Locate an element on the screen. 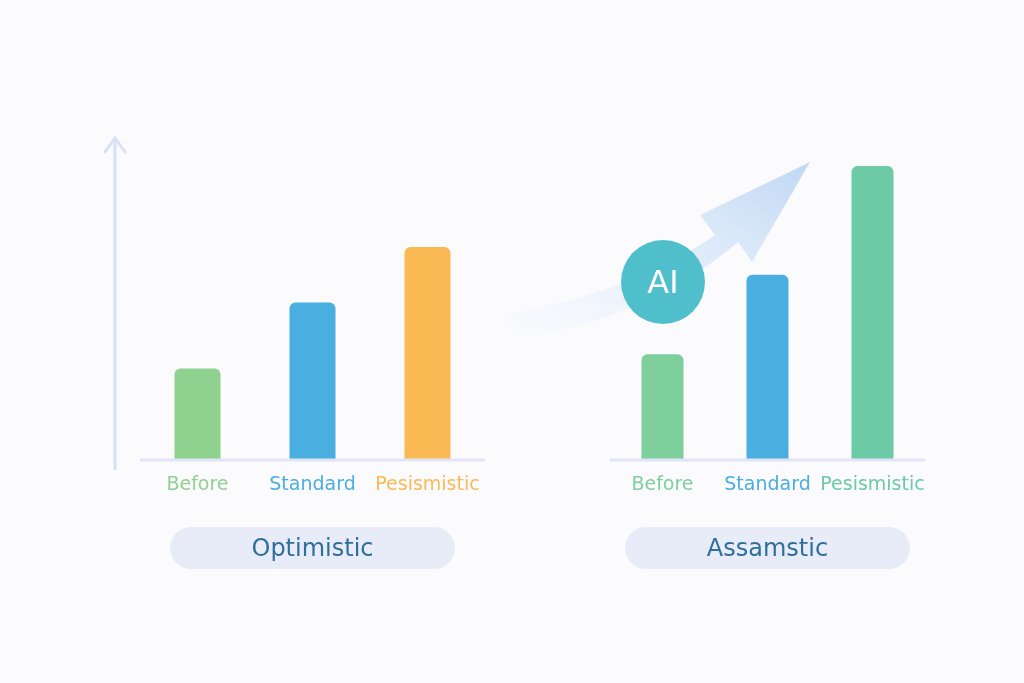  x-axis-title: Optimistic is located at coordinates (312, 548).